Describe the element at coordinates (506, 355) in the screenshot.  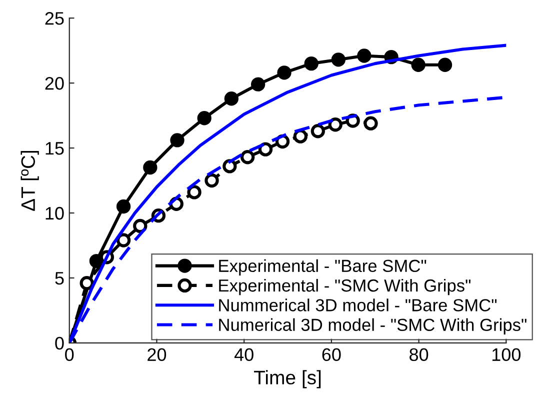
I see `x-tick-label: 100` at that location.